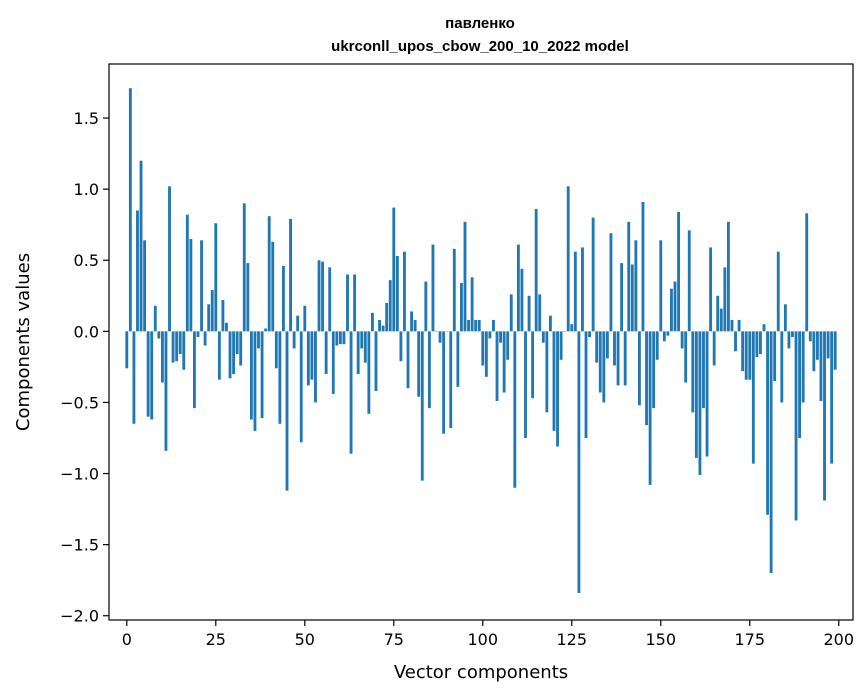  What do you see at coordinates (480, 46) in the screenshot?
I see `chart-subtitle: ukrconll_upos_cbow_200_10_2022 model` at bounding box center [480, 46].